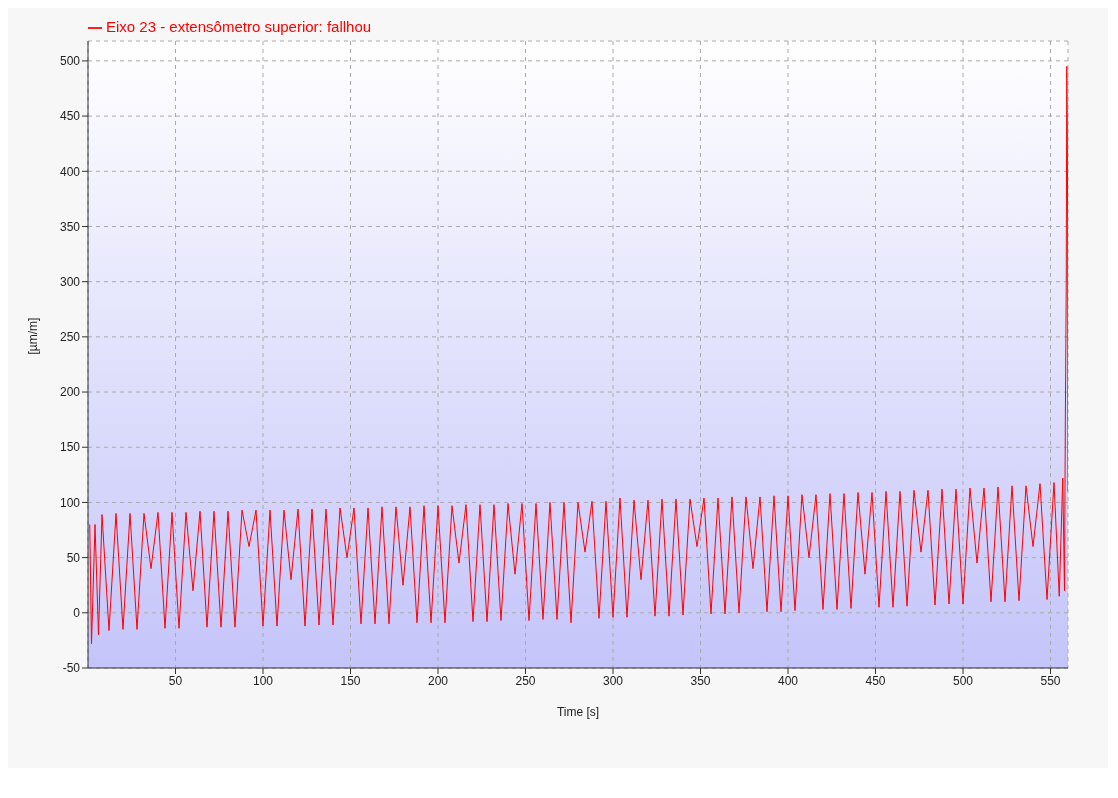 This screenshot has width=1118, height=798. What do you see at coordinates (263, 680) in the screenshot?
I see `x-tick-label: 100` at bounding box center [263, 680].